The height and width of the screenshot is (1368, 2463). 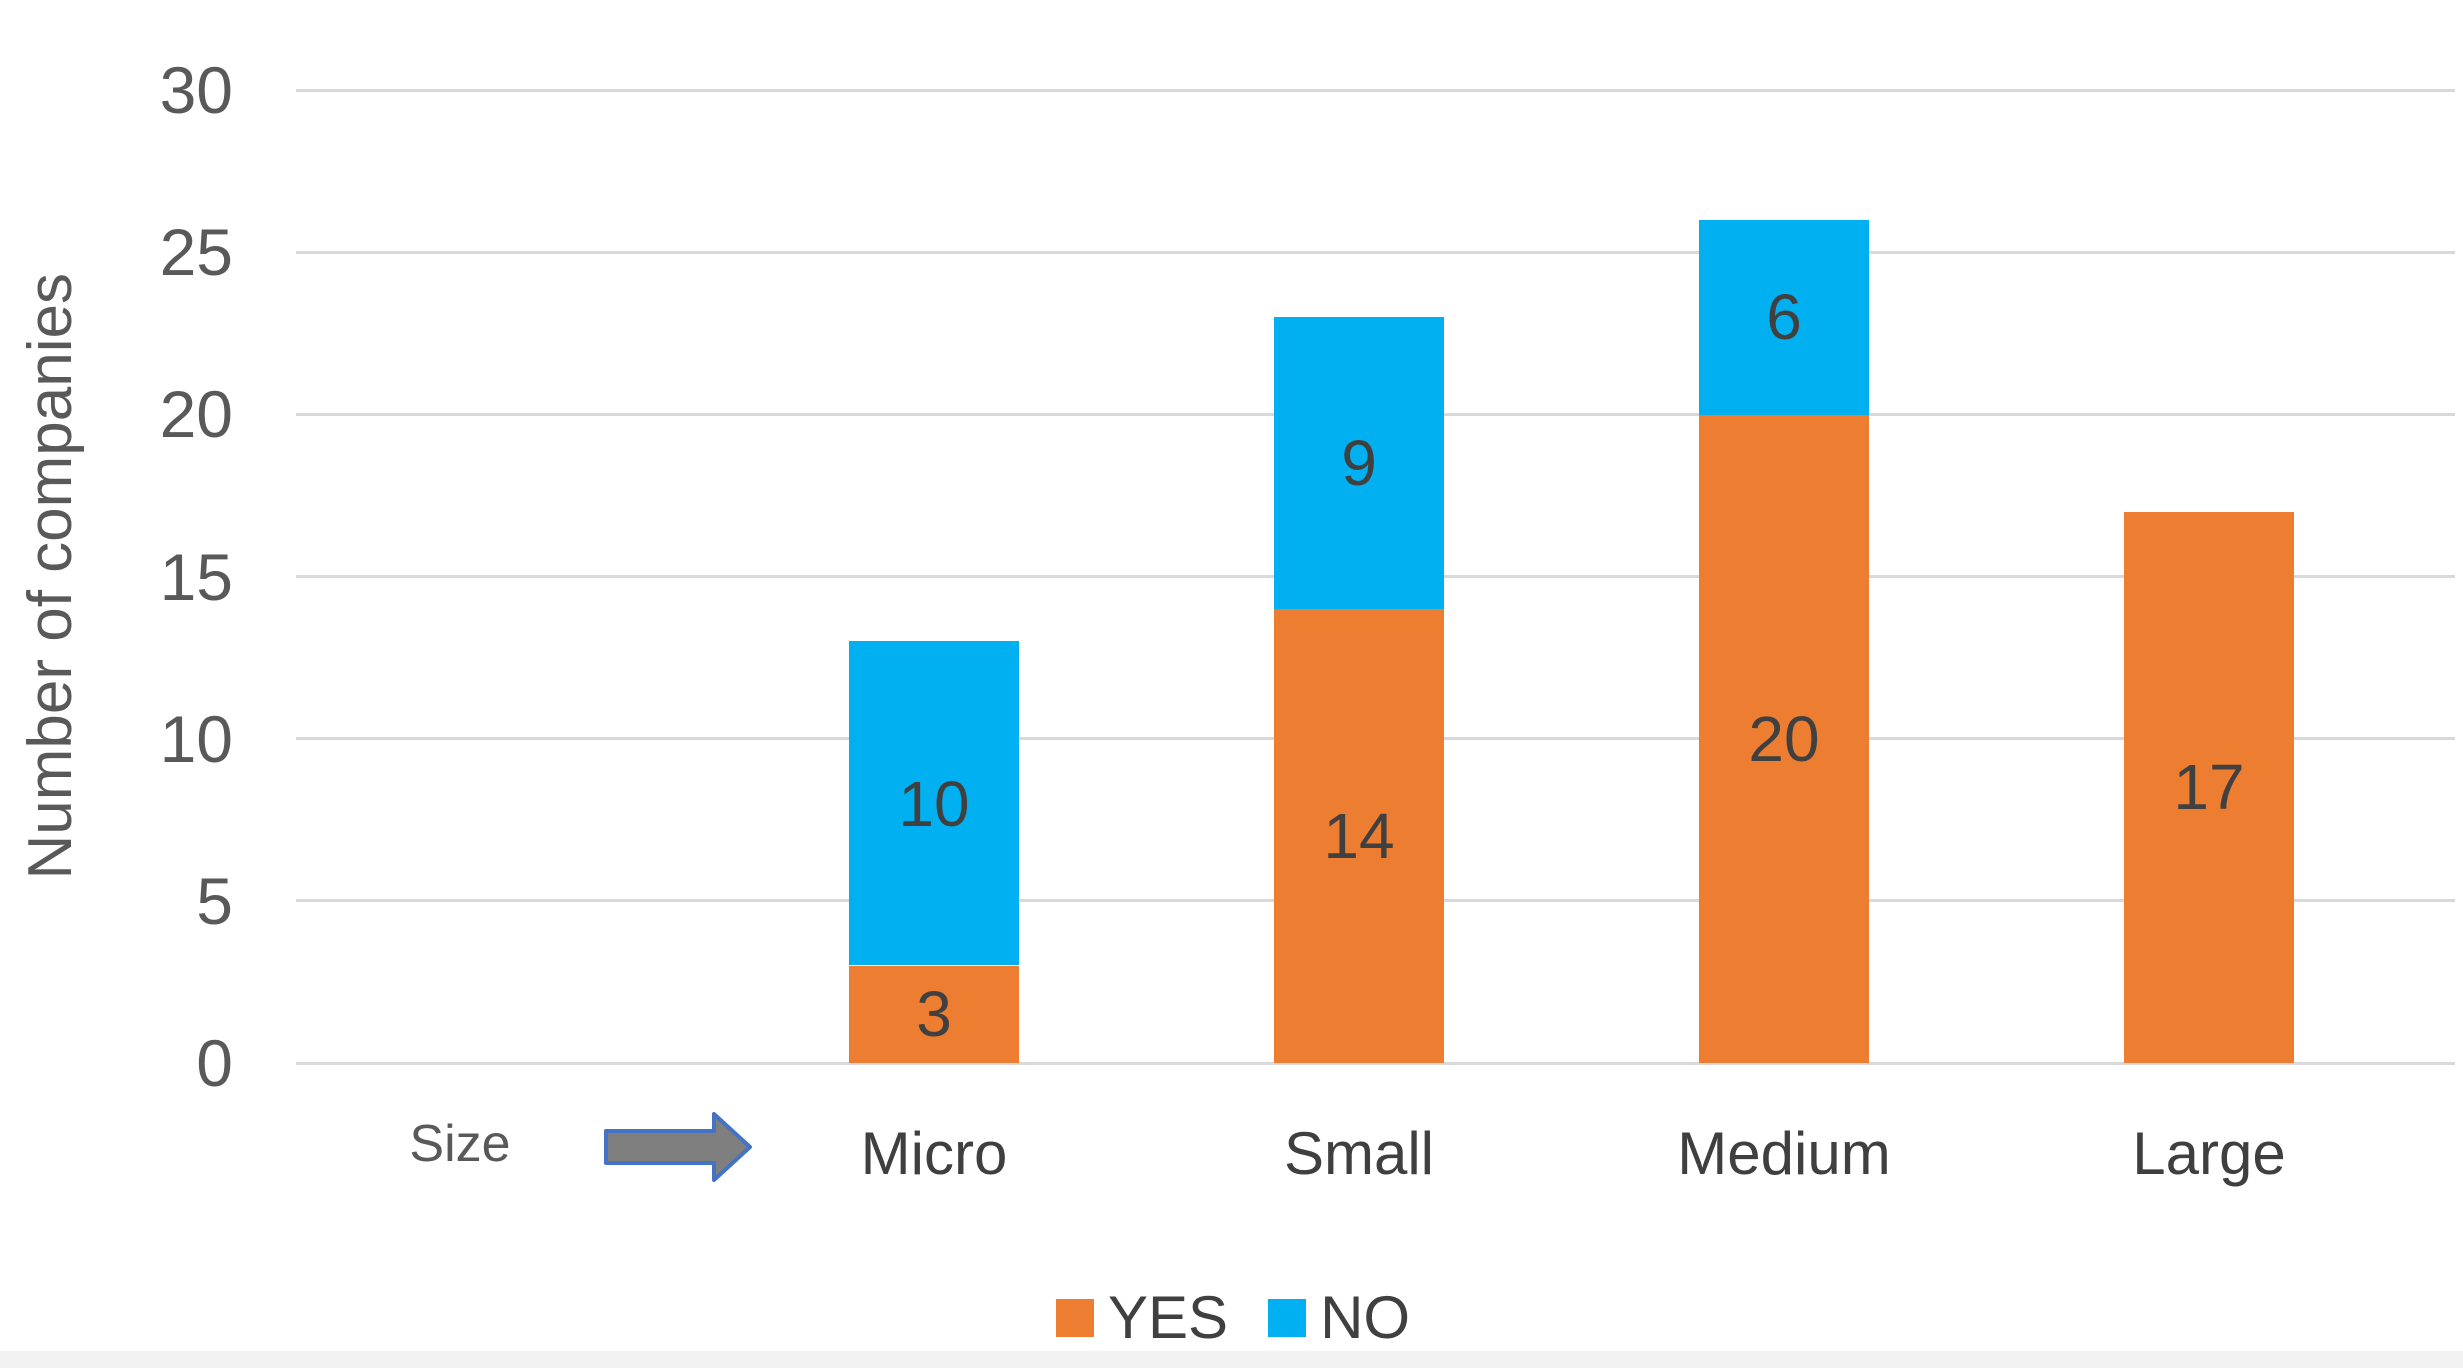 I want to click on size-annotation-label: Size, so click(x=460, y=1144).